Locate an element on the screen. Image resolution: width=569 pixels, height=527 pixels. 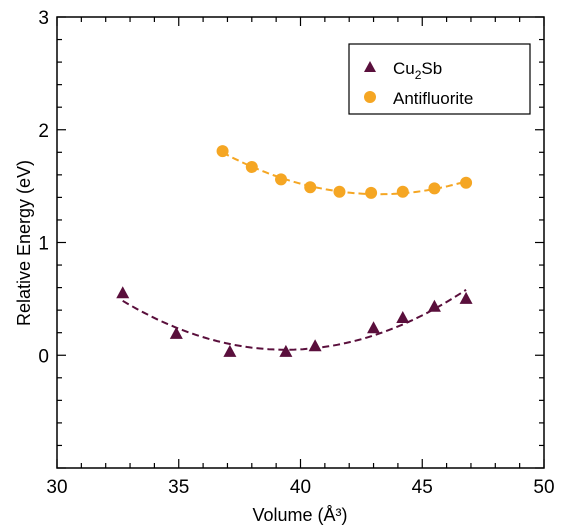
y-tick-label: 1 is located at coordinates (43, 244).